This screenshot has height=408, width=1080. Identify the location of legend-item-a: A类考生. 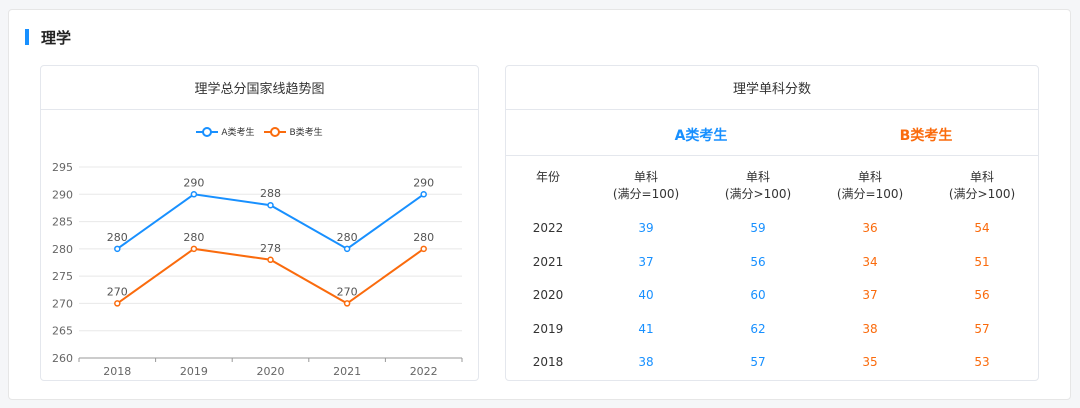
(225, 131).